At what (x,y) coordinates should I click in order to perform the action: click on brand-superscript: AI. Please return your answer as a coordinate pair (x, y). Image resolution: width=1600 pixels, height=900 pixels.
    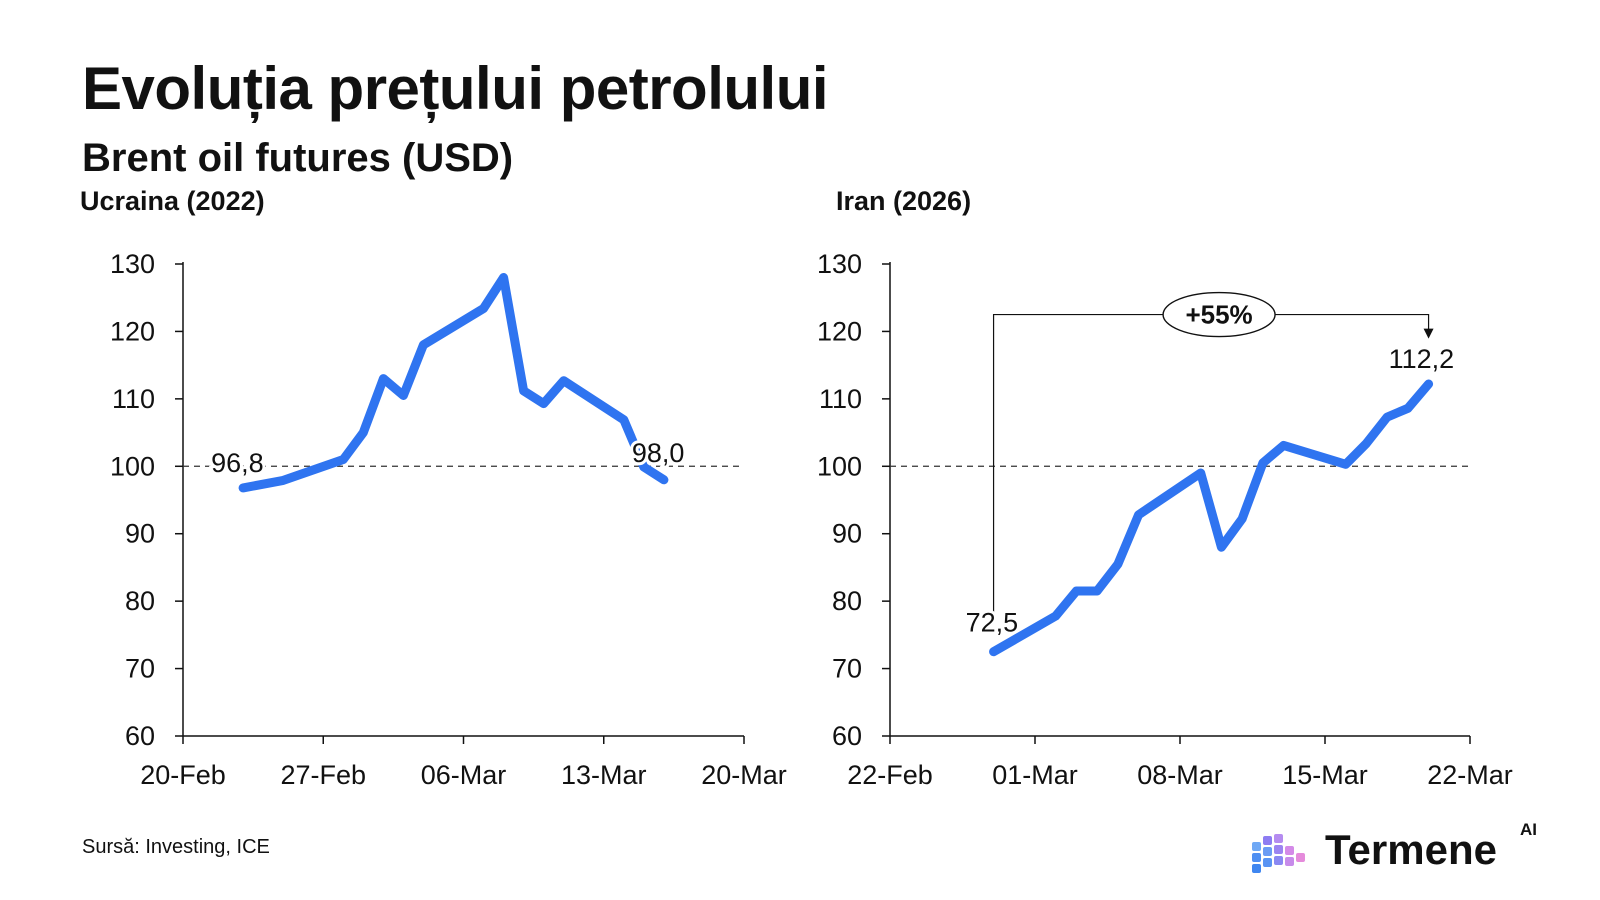
    Looking at the image, I should click on (1528, 829).